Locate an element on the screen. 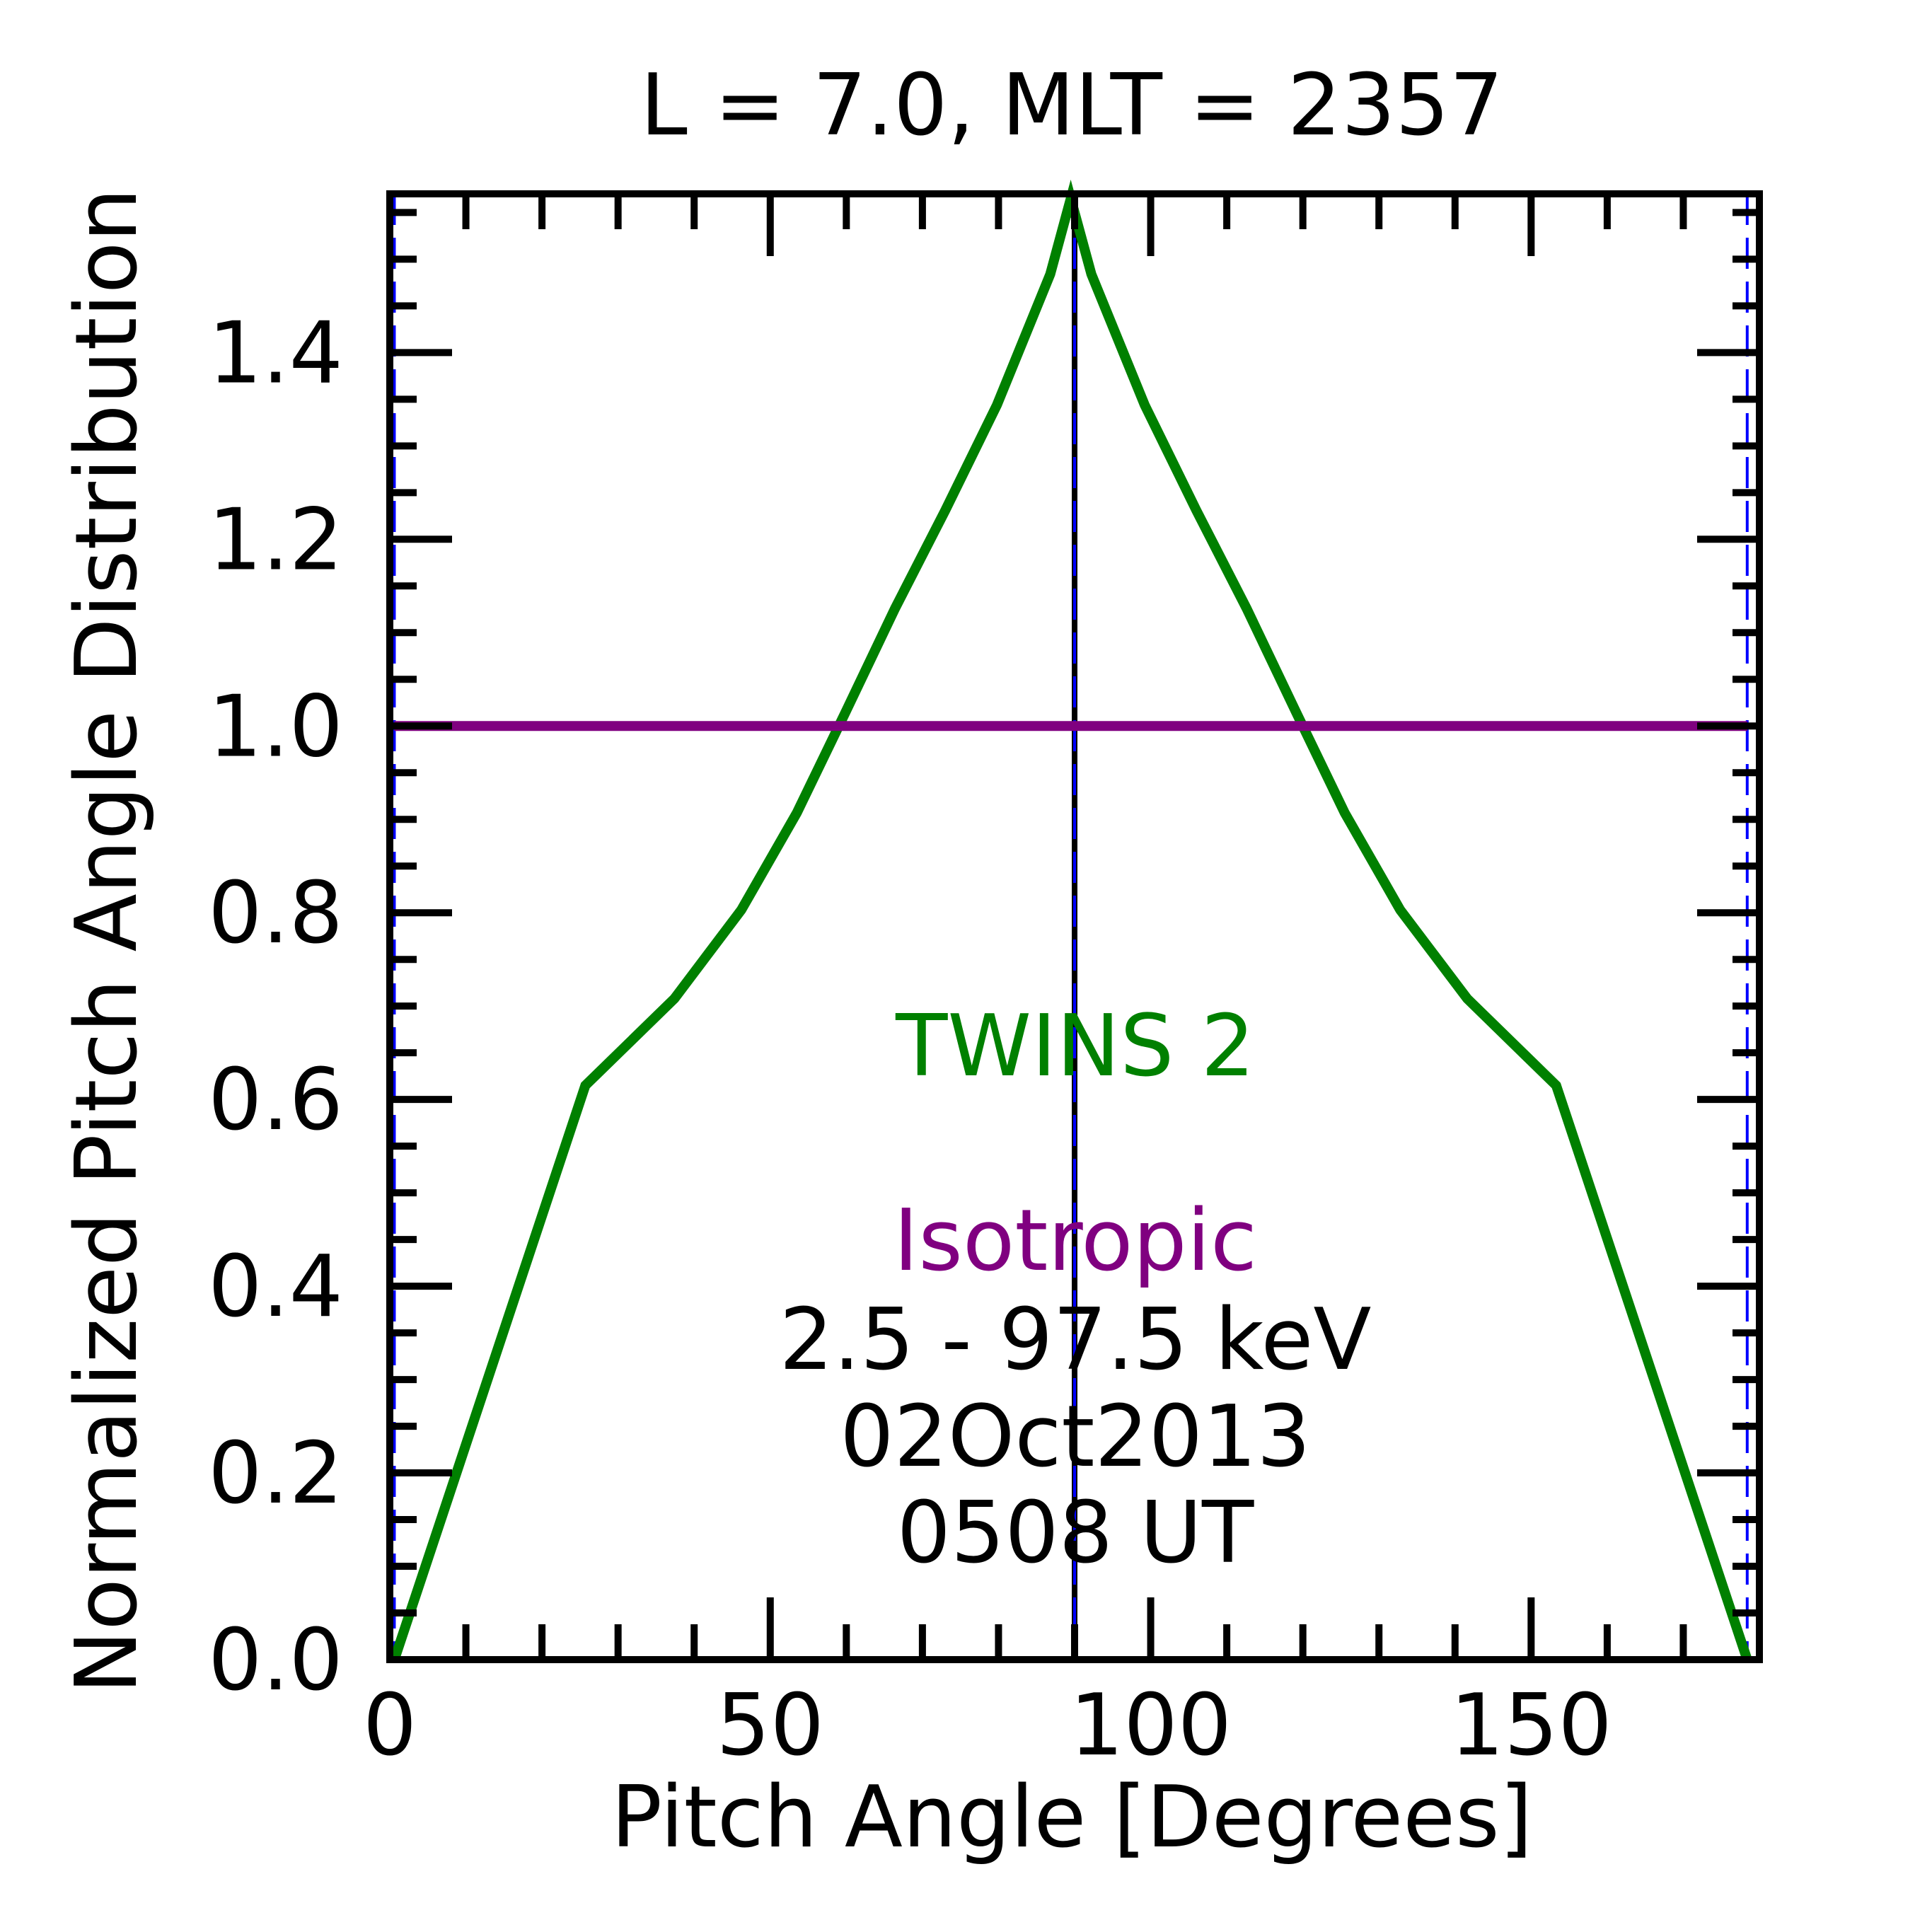  y-tick-label-7: 1.4 is located at coordinates (275, 353).